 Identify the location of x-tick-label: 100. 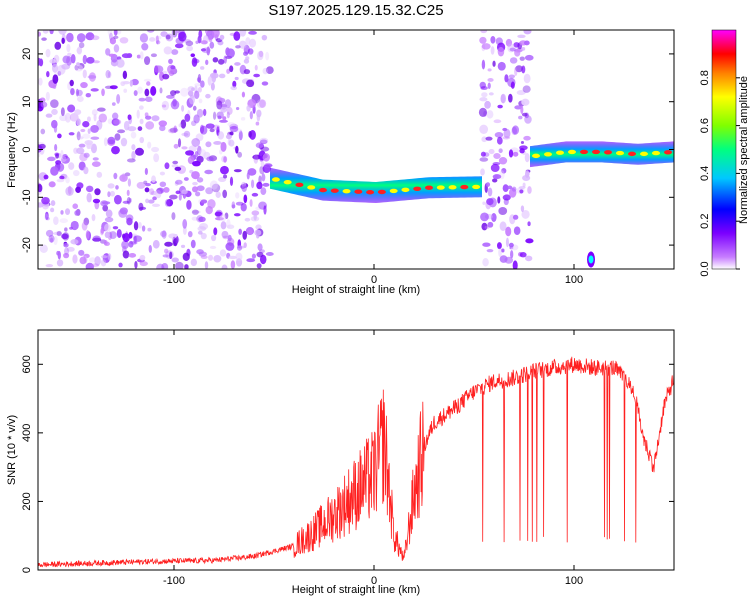
(574, 280).